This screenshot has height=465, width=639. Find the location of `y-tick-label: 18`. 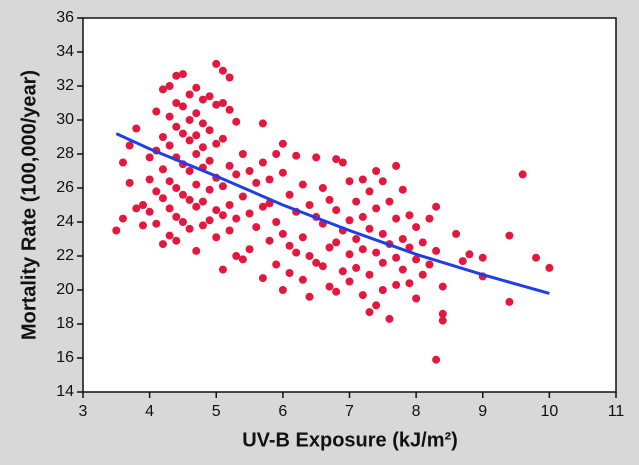

y-tick-label: 18 is located at coordinates (65, 323).